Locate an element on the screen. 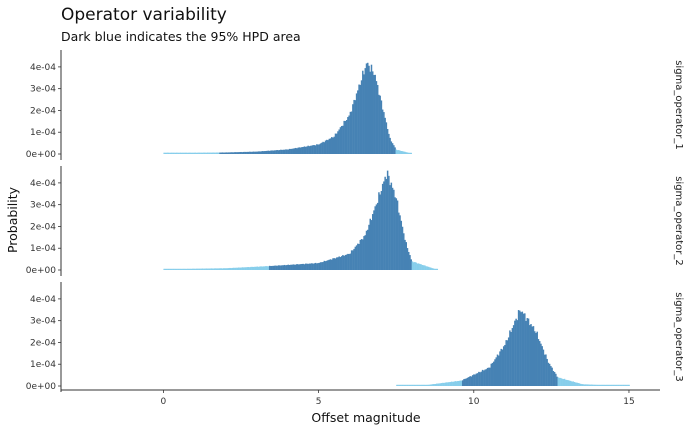  histogram-bins is located at coordinates (287, 108).